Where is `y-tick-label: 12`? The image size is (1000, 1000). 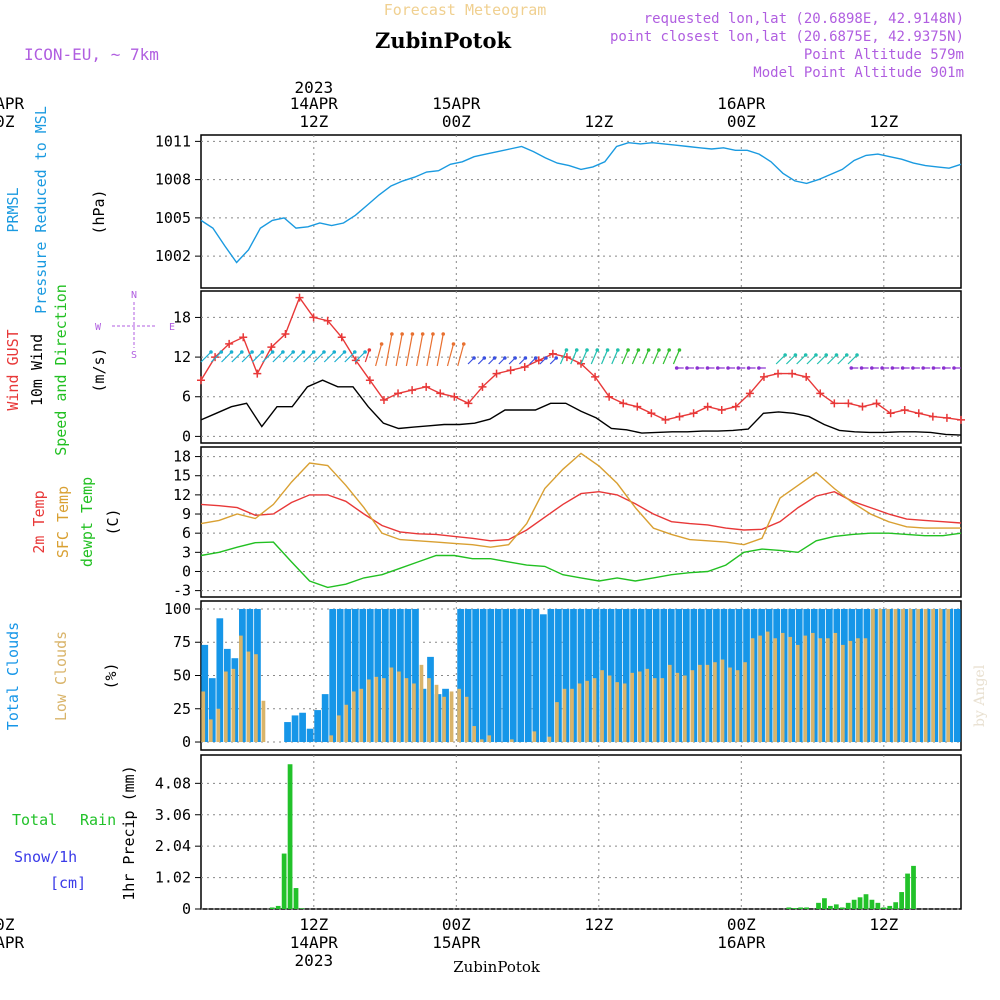
y-tick-label: 12 is located at coordinates (182, 357).